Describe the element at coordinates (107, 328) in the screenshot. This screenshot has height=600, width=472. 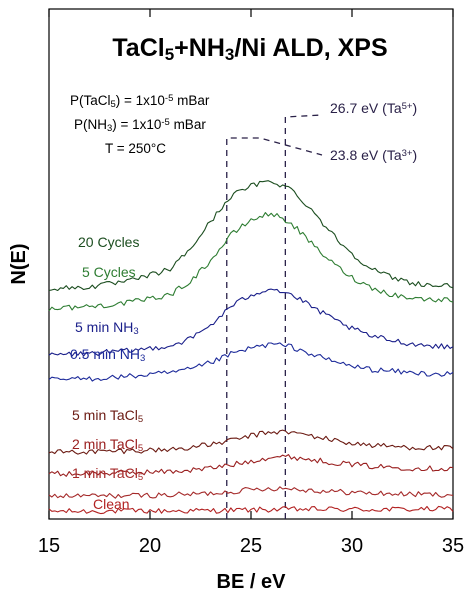
I see `series-label: 5 min NH3` at that location.